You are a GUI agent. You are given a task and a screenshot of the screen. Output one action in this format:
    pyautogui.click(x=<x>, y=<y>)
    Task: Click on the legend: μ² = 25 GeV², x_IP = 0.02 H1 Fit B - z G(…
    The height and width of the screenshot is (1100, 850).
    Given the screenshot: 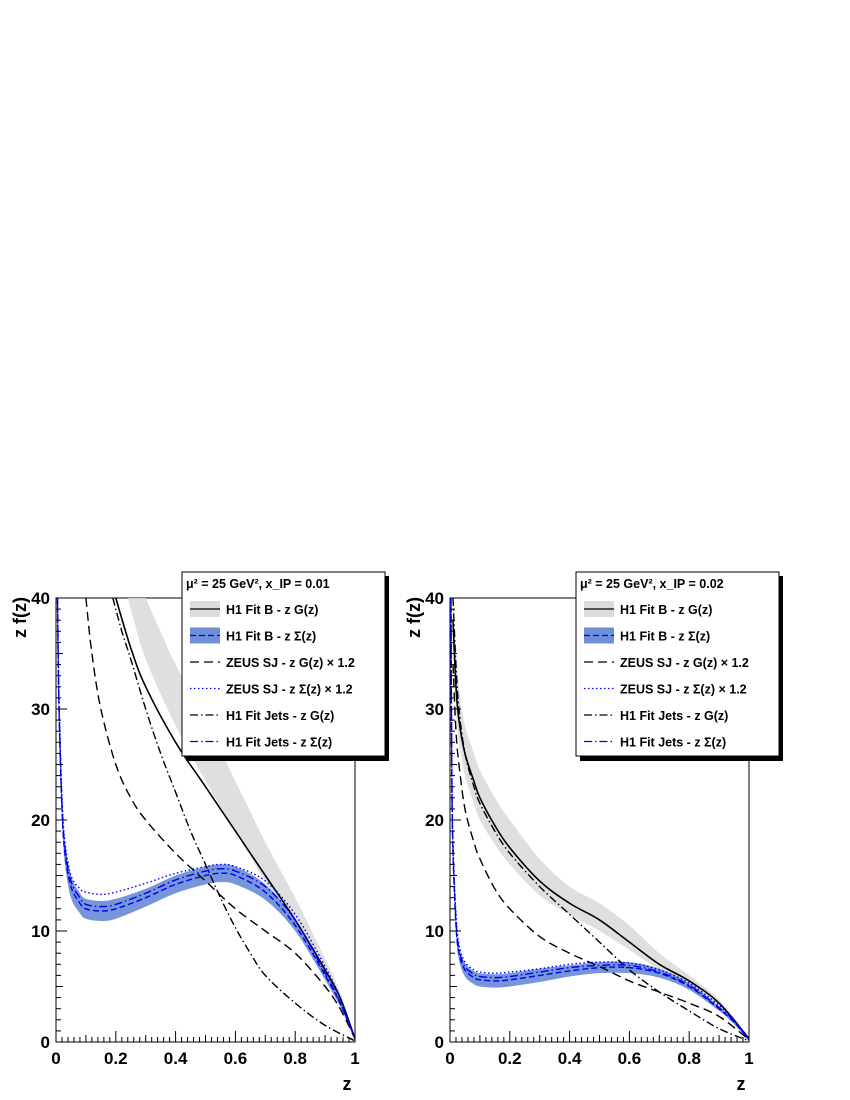 What is the action you would take?
    pyautogui.click(x=679, y=666)
    